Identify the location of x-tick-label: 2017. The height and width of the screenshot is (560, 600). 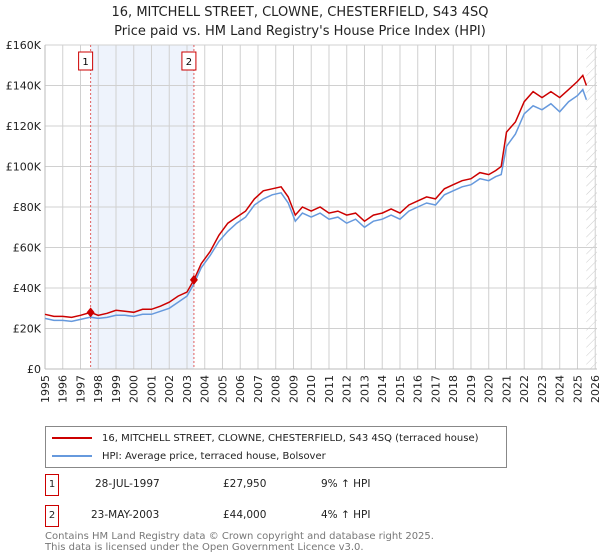
(435, 389).